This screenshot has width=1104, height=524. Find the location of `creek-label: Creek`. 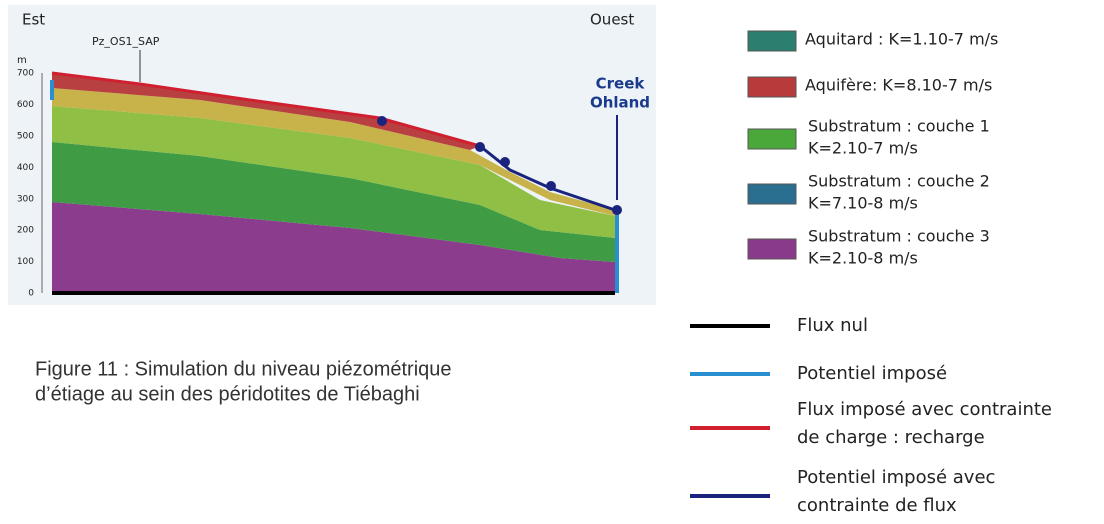

creek-label: Creek is located at coordinates (621, 84).